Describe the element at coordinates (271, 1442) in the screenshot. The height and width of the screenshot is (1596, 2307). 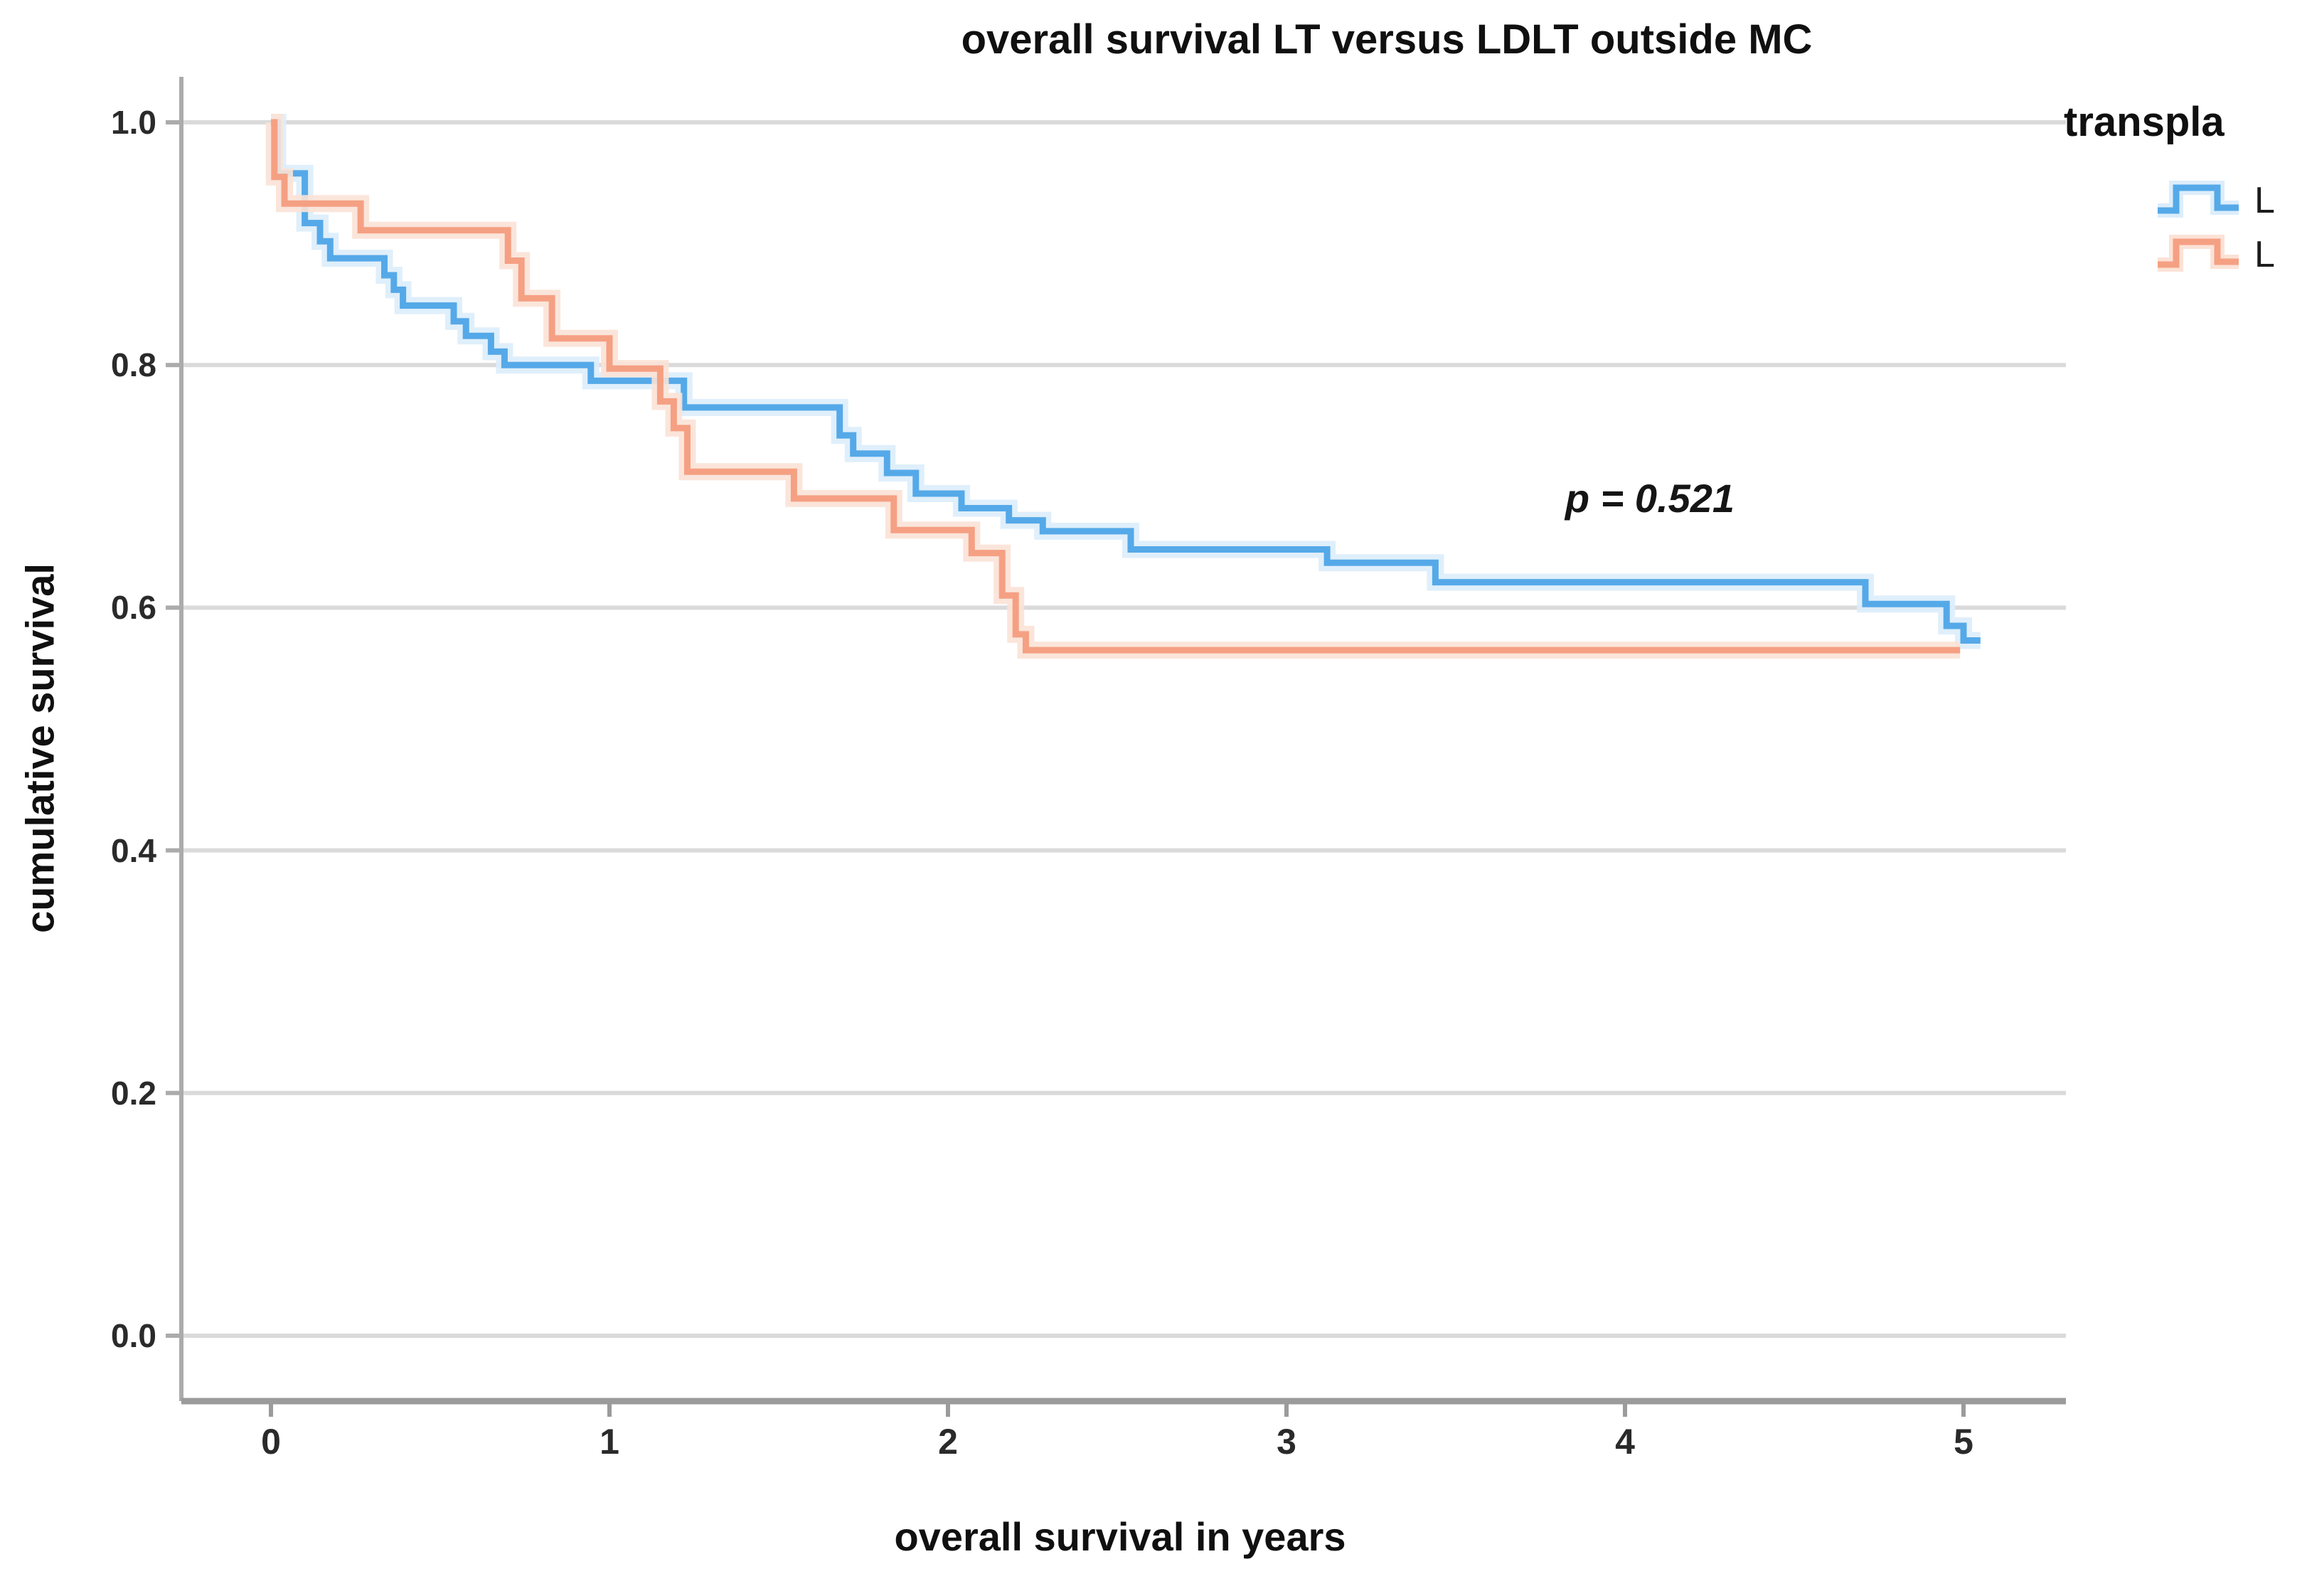
I see `x-tick-label: 0` at that location.